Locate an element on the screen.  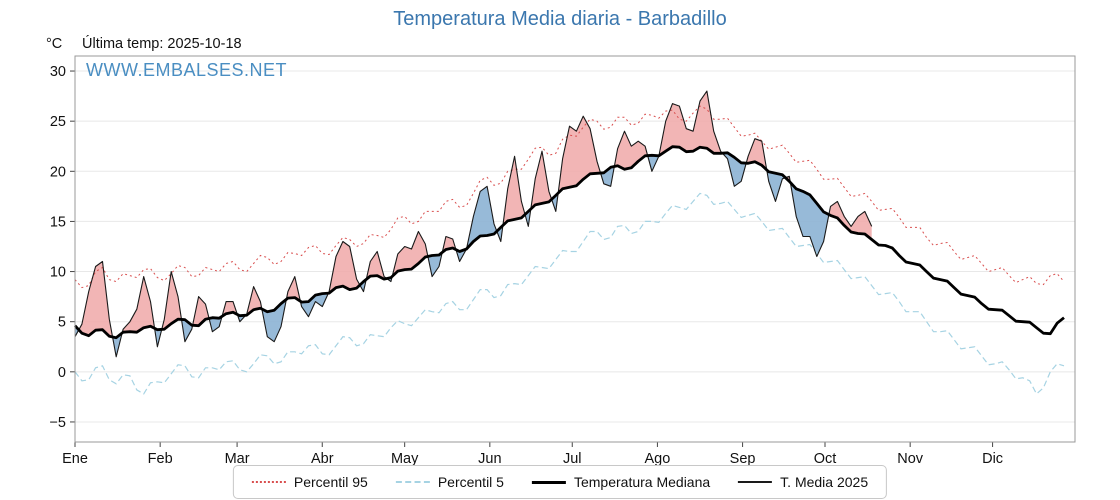
percentil-95-line-sample is located at coordinates (268, 482).